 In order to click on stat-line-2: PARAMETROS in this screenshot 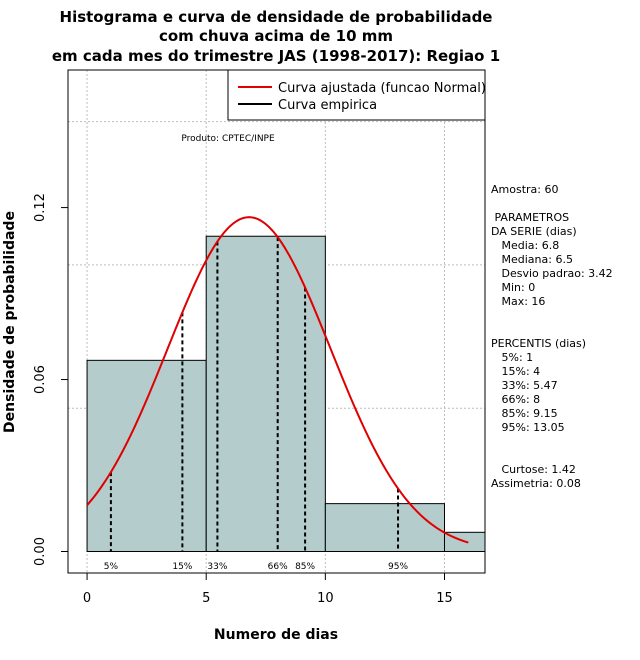, I will do `click(530, 217)`.